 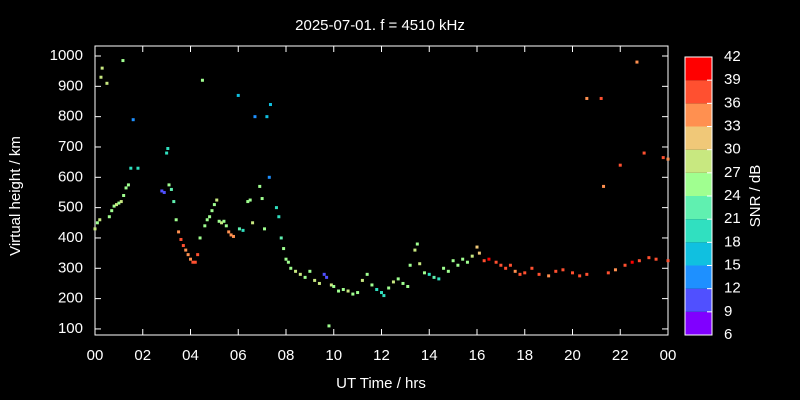 What do you see at coordinates (381, 355) in the screenshot?
I see `x-tick-label: 12` at bounding box center [381, 355].